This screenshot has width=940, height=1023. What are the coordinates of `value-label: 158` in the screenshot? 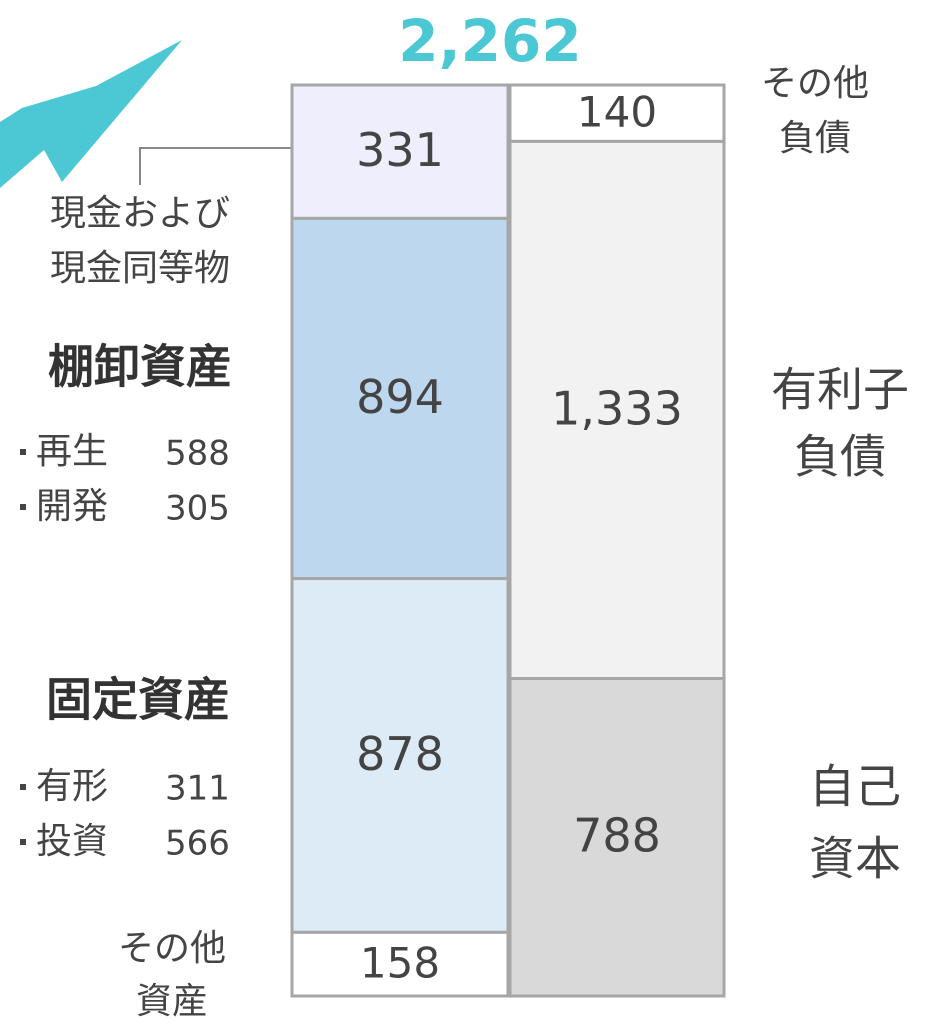 It's located at (400, 963).